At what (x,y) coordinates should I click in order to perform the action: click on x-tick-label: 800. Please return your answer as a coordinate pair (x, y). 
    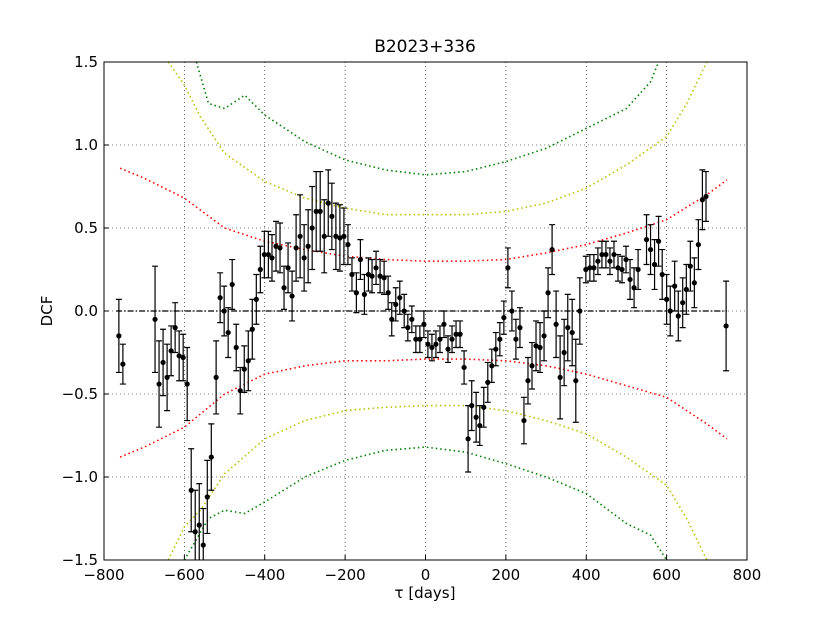
    Looking at the image, I should click on (747, 575).